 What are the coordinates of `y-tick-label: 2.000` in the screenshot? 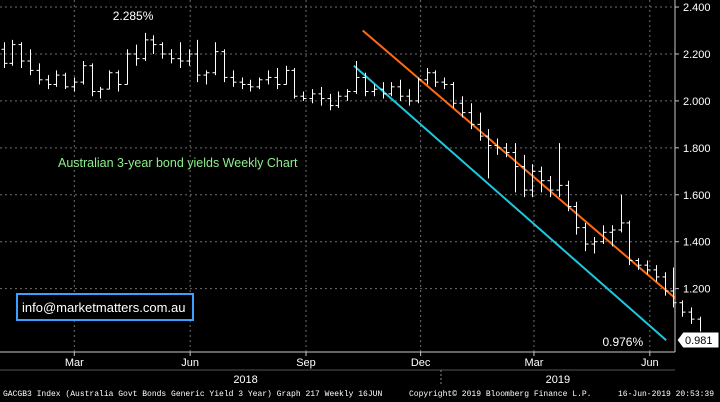 It's located at (697, 102).